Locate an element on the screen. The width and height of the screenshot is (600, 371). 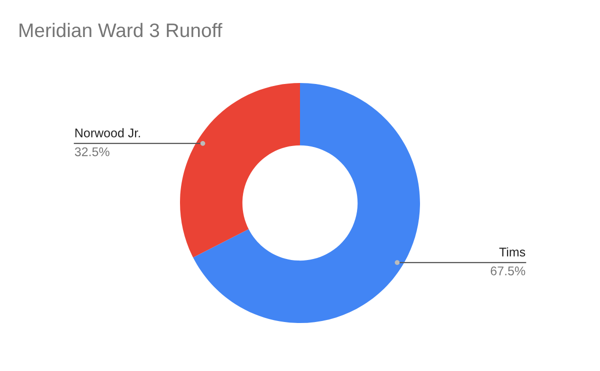
slice-label: Tims is located at coordinates (512, 251).